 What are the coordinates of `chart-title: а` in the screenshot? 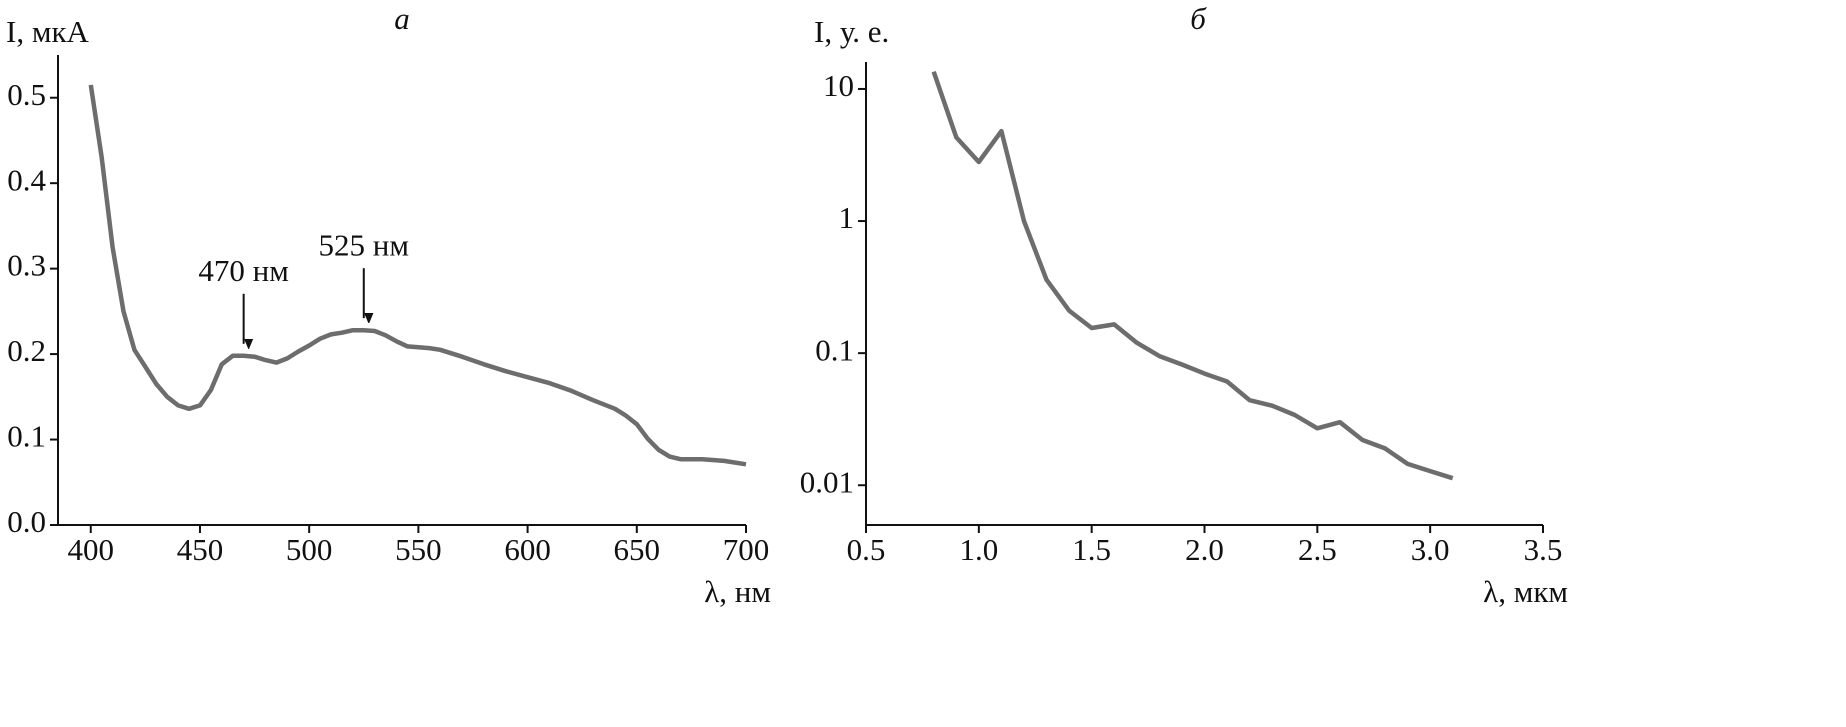 It's located at (402, 18).